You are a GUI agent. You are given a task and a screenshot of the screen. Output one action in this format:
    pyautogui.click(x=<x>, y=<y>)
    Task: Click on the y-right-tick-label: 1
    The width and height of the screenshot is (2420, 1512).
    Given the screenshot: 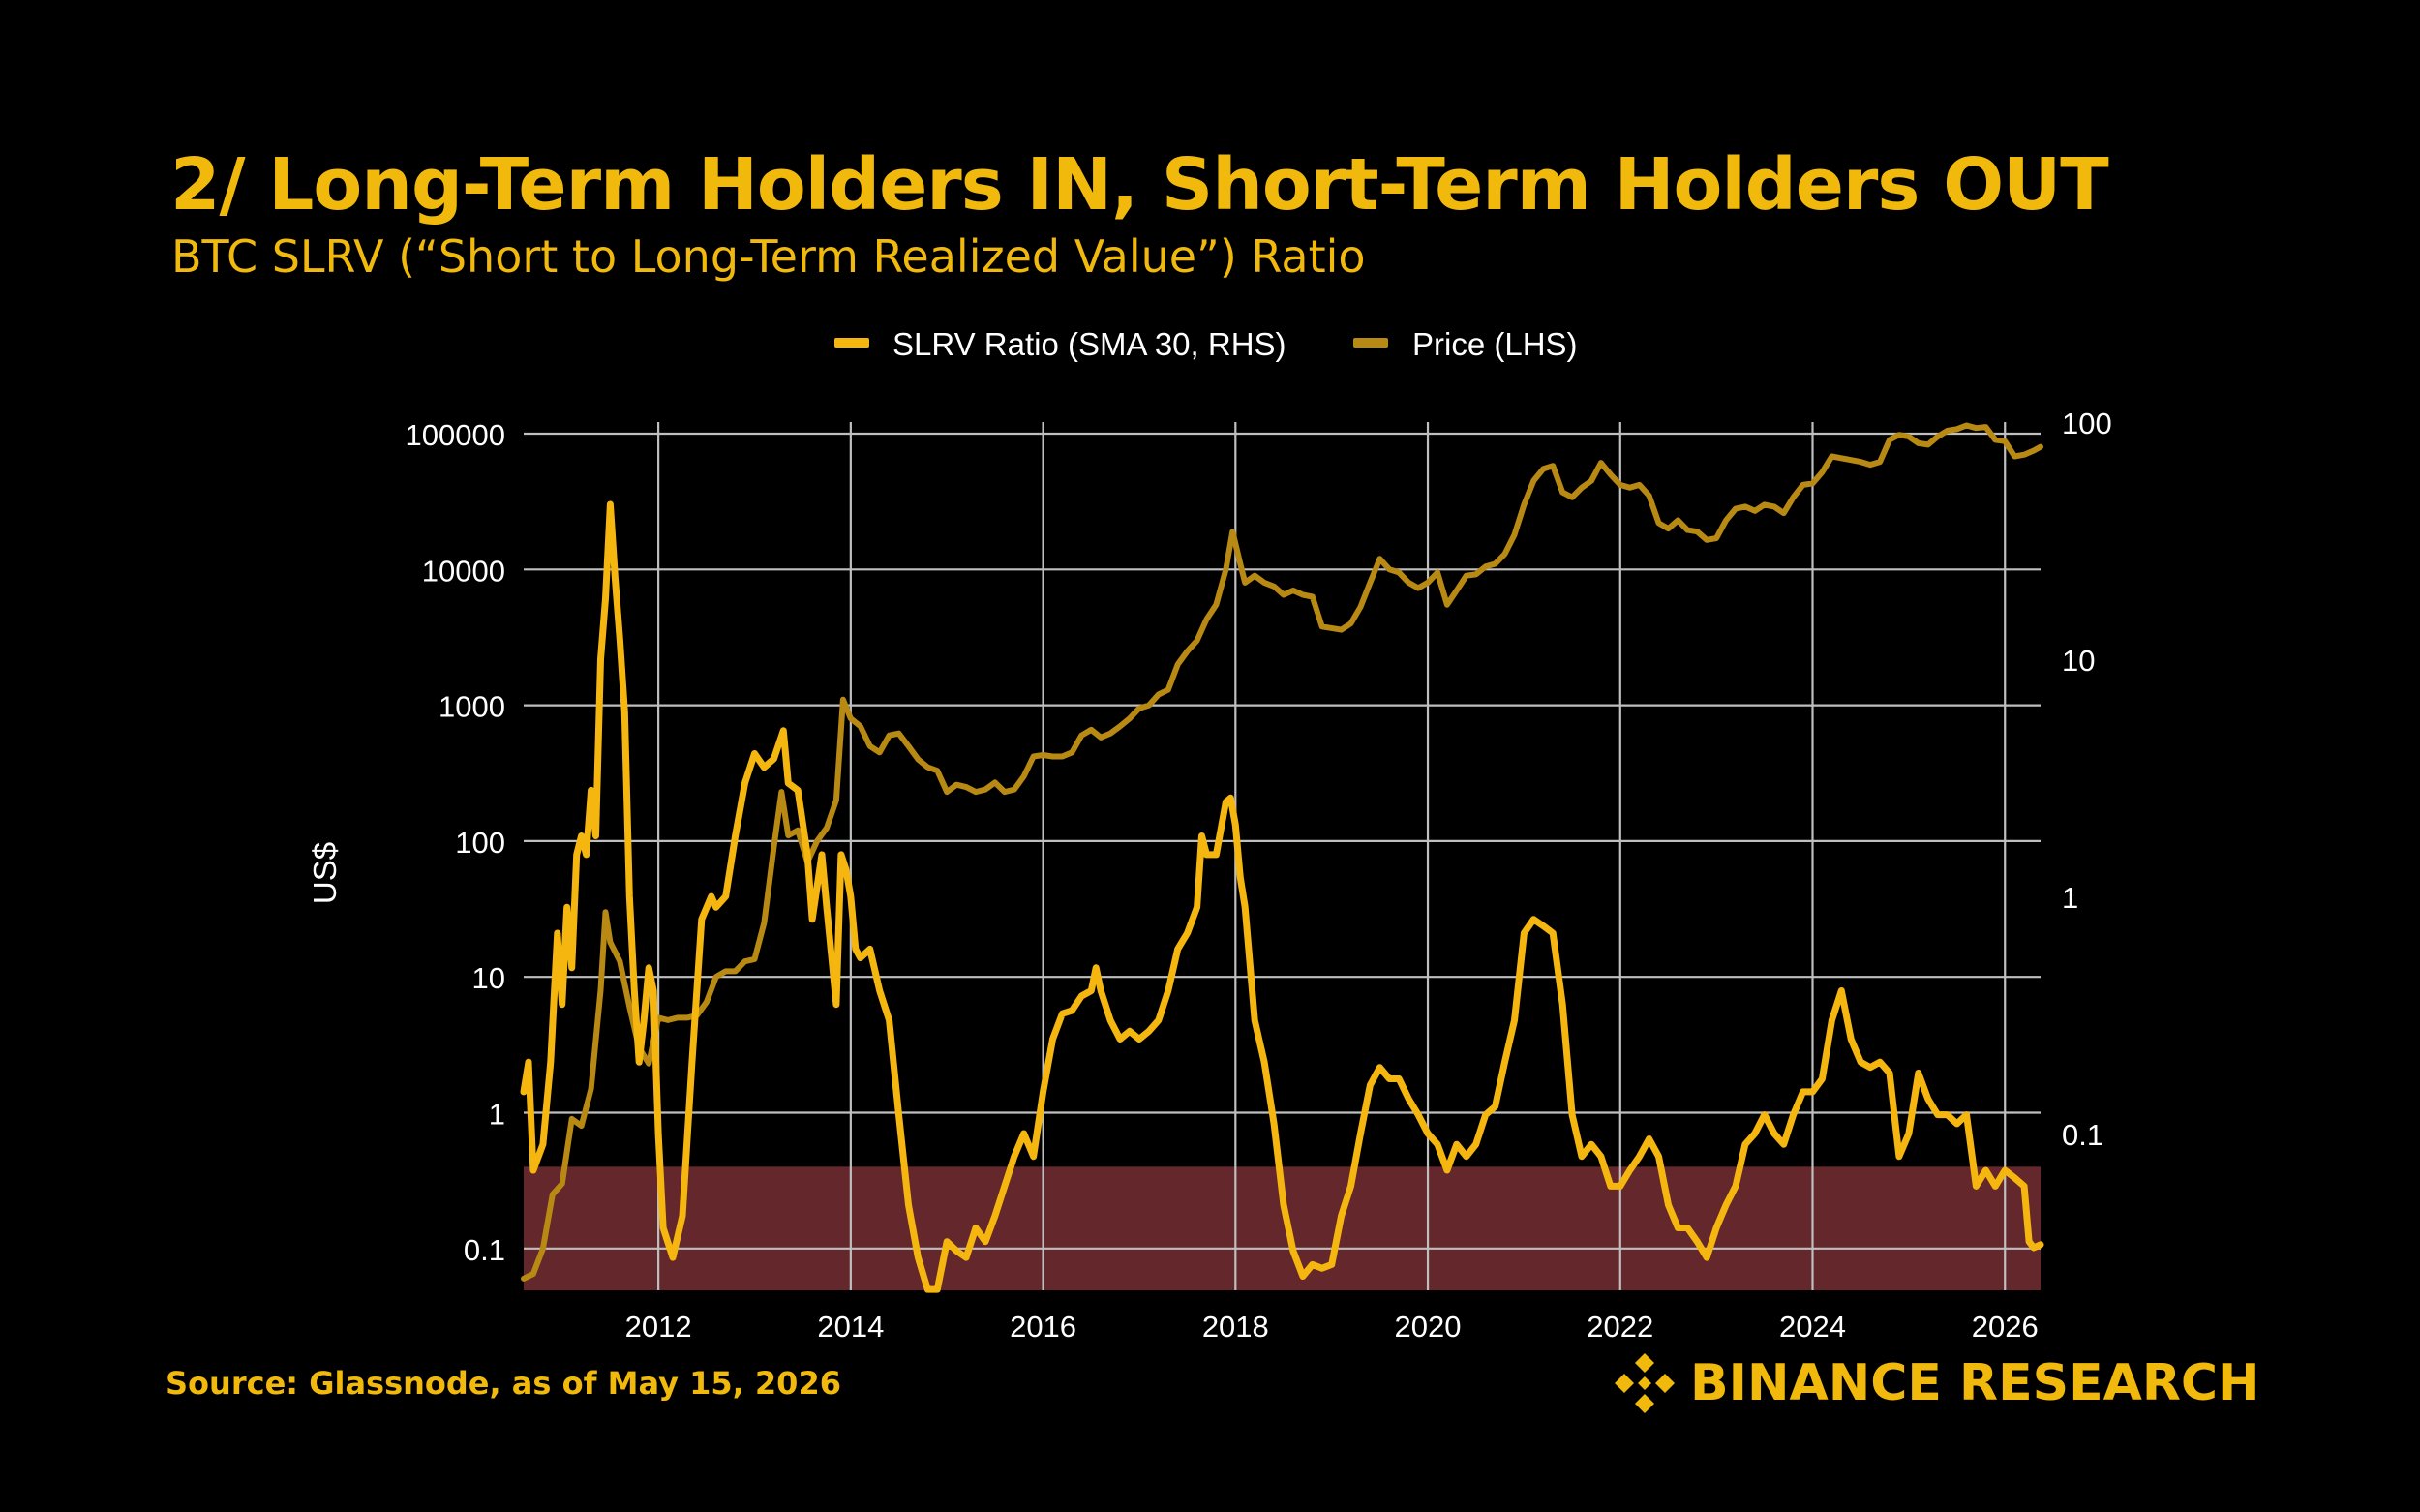 What is the action you would take?
    pyautogui.click(x=2070, y=898)
    